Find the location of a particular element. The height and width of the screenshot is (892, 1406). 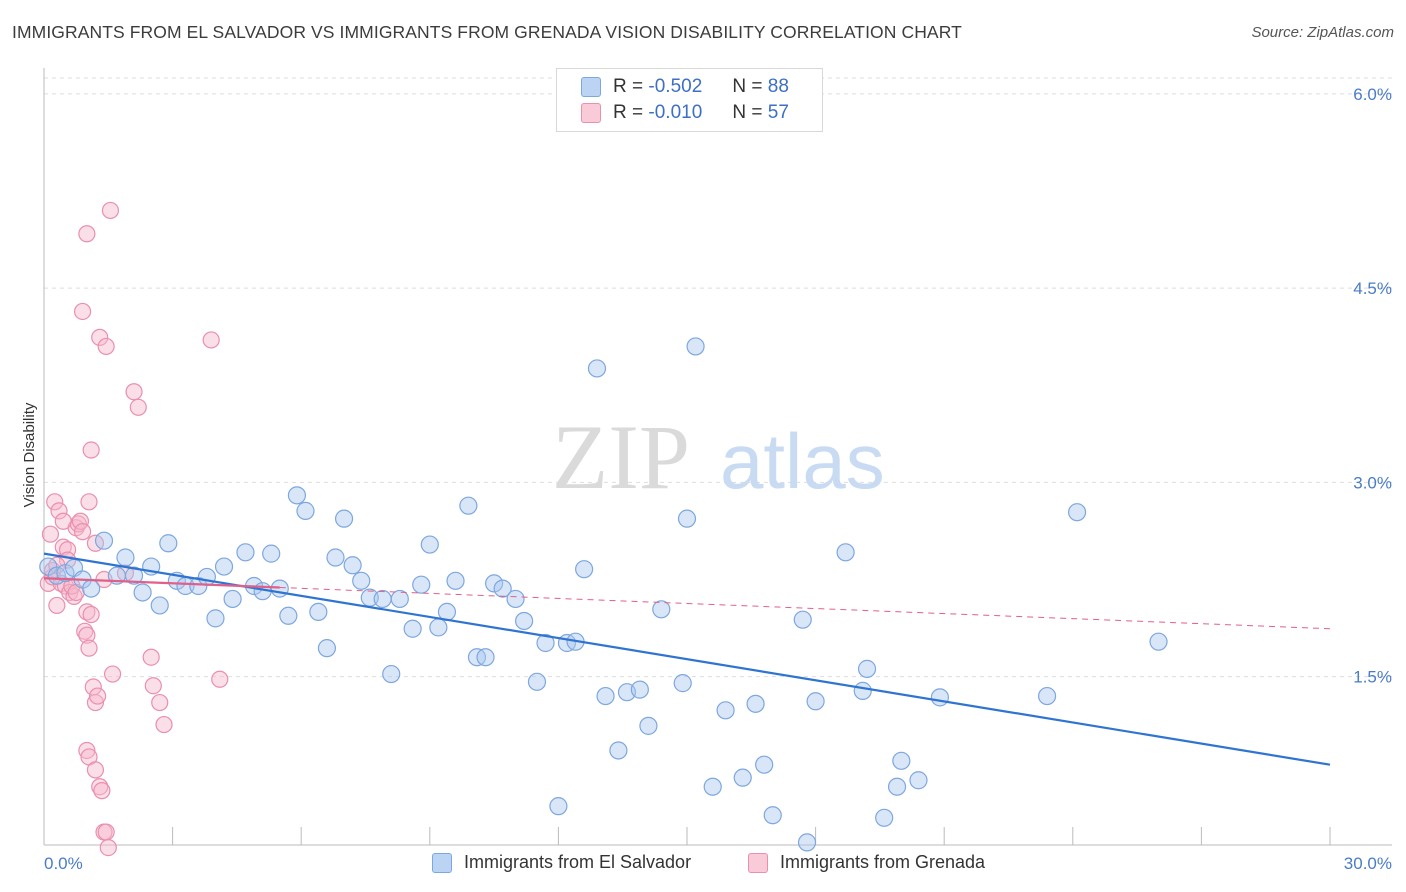

correlation-legend: R = -0.502 N = 88 R = -0.010 N = 57 is located at coordinates (689, 100).